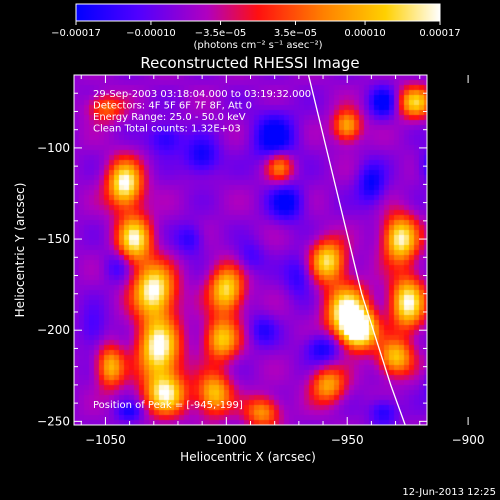 This screenshot has height=500, width=500. Describe the element at coordinates (258, 23) in the screenshot. I see `colorbar-ticks` at that location.